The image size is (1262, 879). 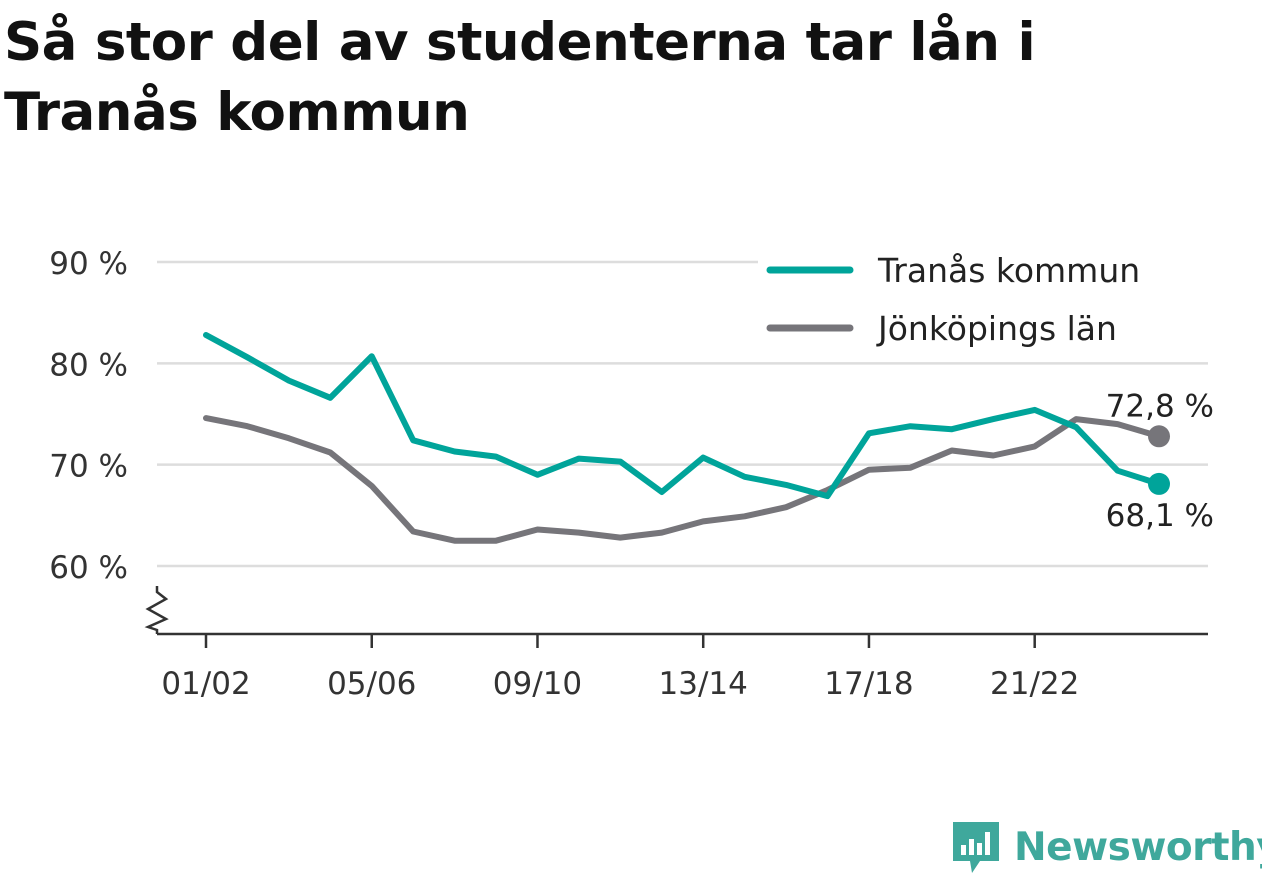 I want to click on y-tick-label: 90 %, so click(x=88, y=264).